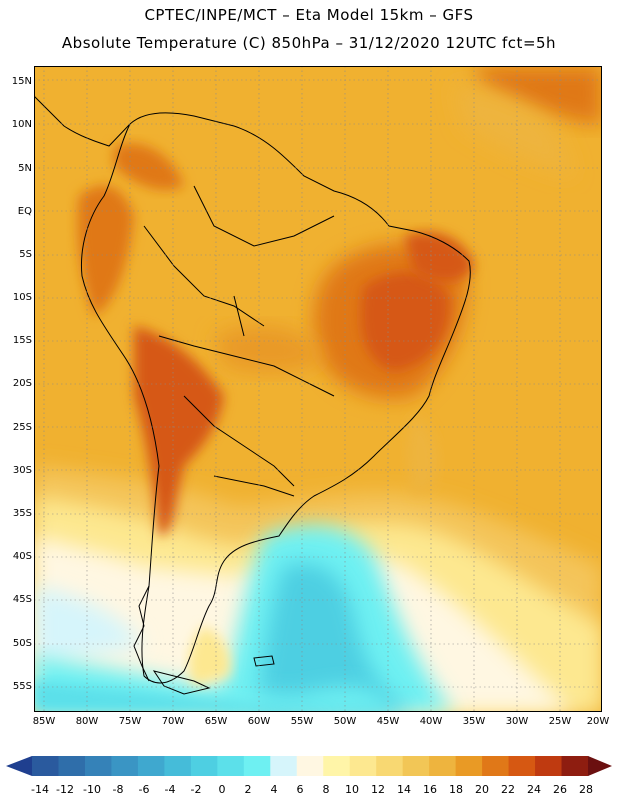 The image size is (618, 800). Describe the element at coordinates (22, 599) in the screenshot. I see `lat-label: 45S` at that location.